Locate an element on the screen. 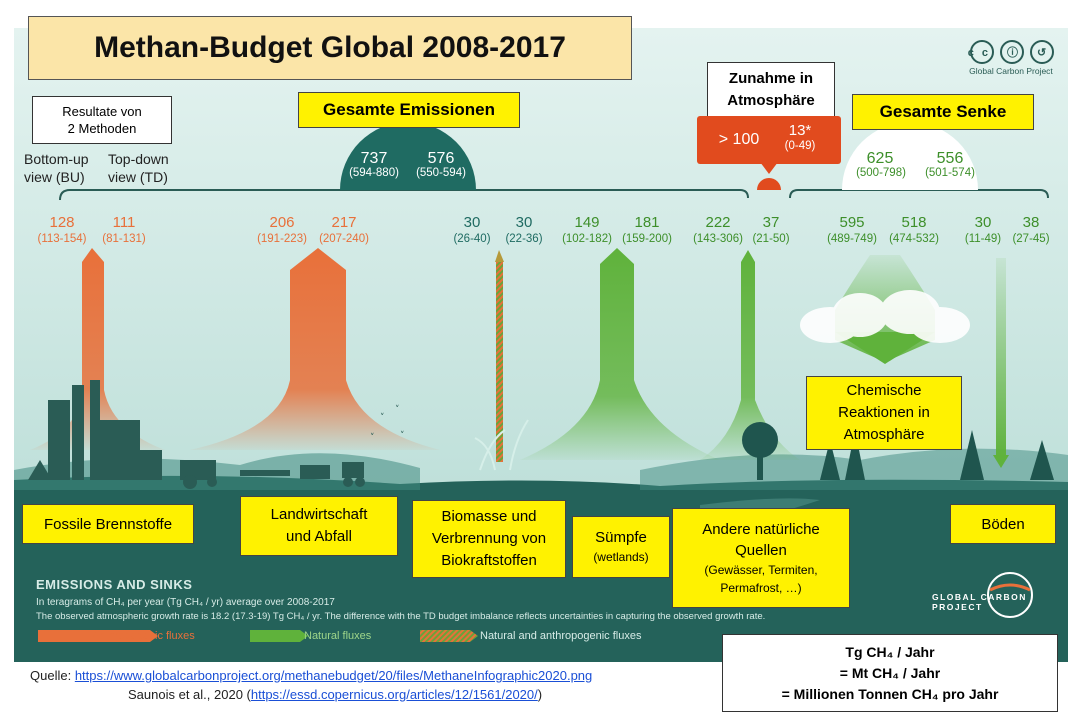 The height and width of the screenshot is (720, 1080). biomass-bu-range: (26-40) is located at coordinates (472, 239).